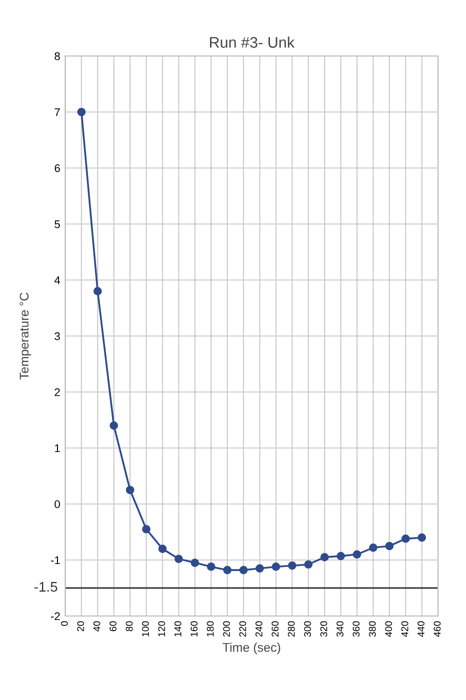  What do you see at coordinates (324, 629) in the screenshot?
I see `x-tick-label: 320` at bounding box center [324, 629].